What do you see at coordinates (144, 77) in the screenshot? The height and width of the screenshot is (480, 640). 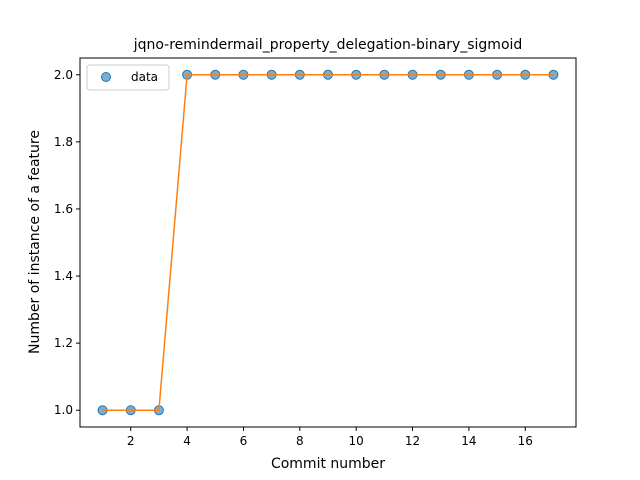 I see `legend-label: data` at bounding box center [144, 77].